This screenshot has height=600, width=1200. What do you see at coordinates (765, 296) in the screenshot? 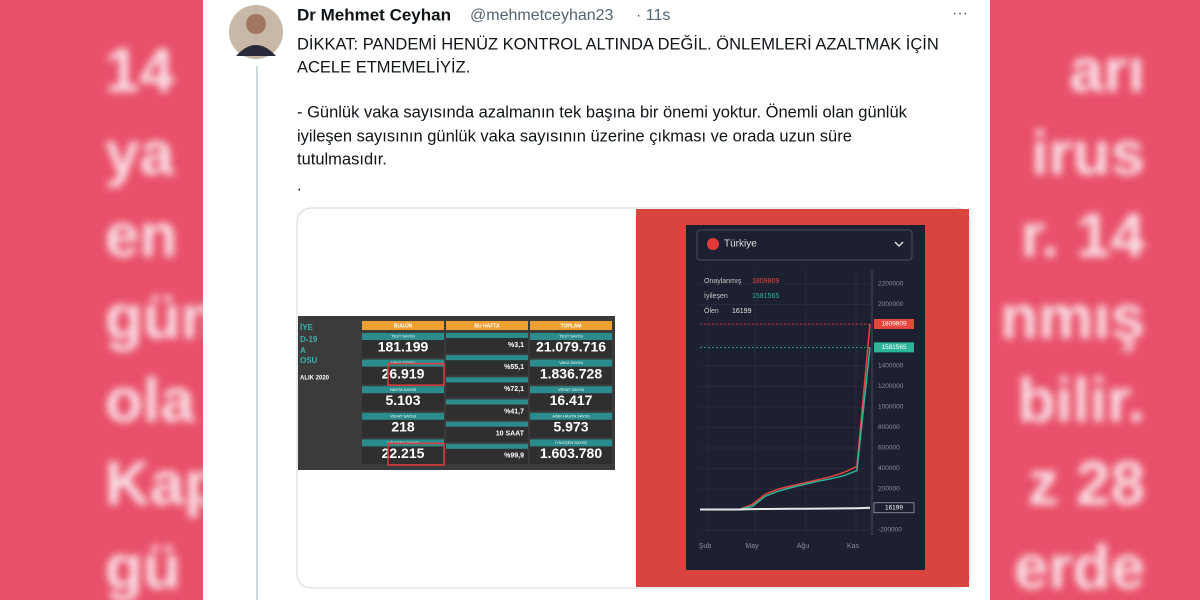
I see `legend-value: 1581565` at bounding box center [765, 296].